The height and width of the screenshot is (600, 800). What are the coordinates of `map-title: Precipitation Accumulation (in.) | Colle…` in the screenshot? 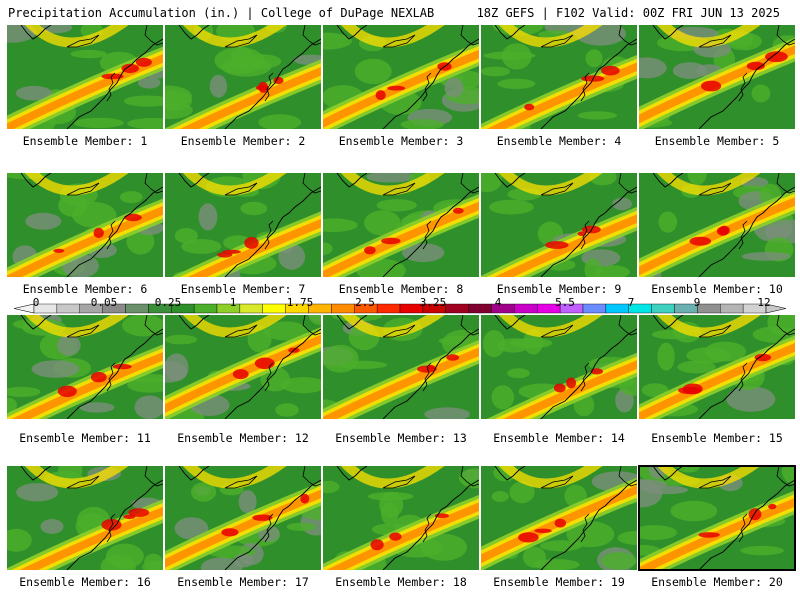 It's located at (221, 13).